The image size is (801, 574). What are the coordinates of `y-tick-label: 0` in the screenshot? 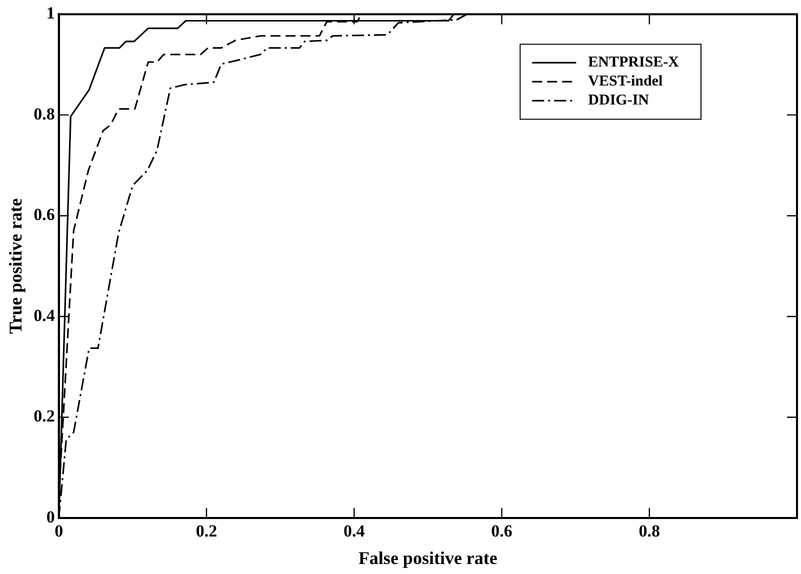 It's located at (50, 516).